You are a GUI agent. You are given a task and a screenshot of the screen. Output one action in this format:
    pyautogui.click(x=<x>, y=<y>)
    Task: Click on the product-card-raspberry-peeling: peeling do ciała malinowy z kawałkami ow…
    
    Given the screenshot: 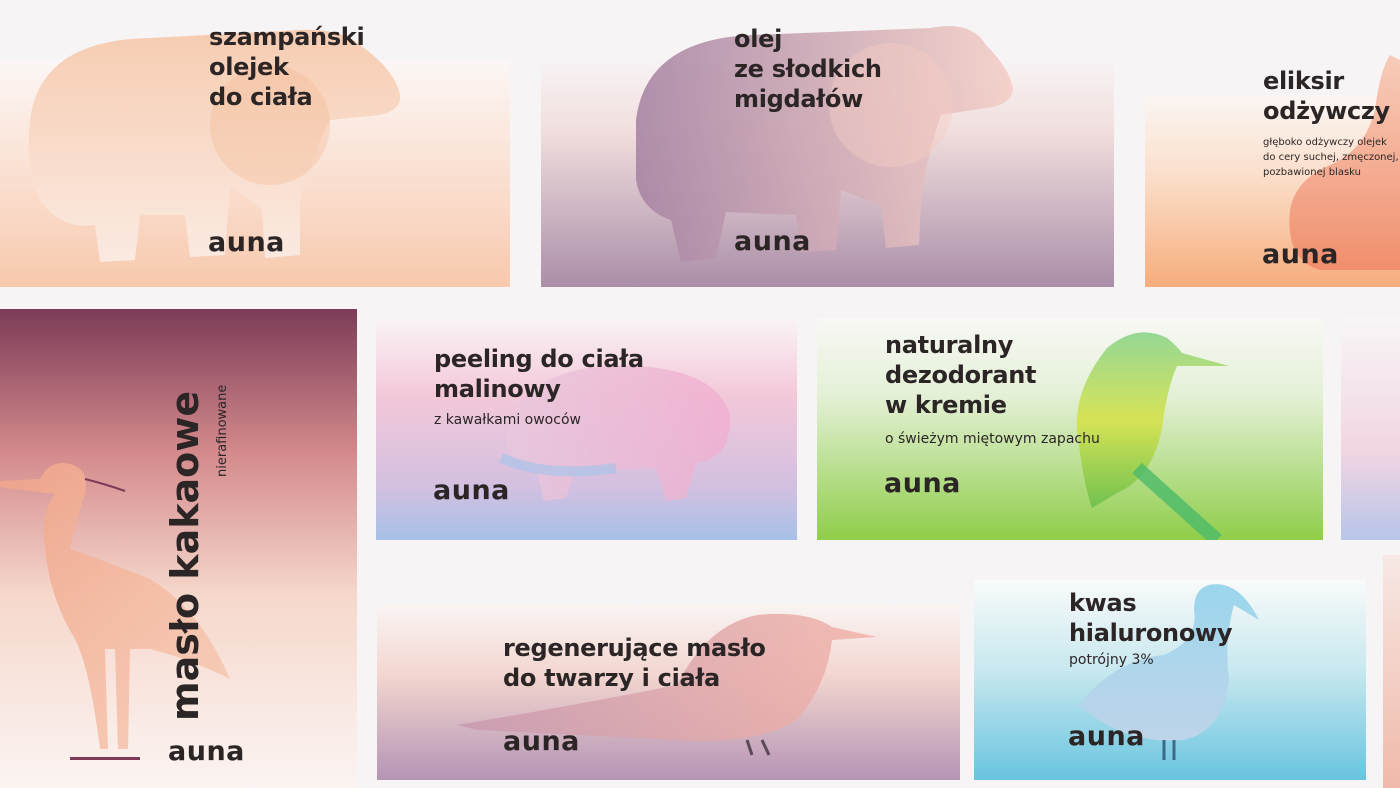 What is the action you would take?
    pyautogui.click(x=586, y=429)
    